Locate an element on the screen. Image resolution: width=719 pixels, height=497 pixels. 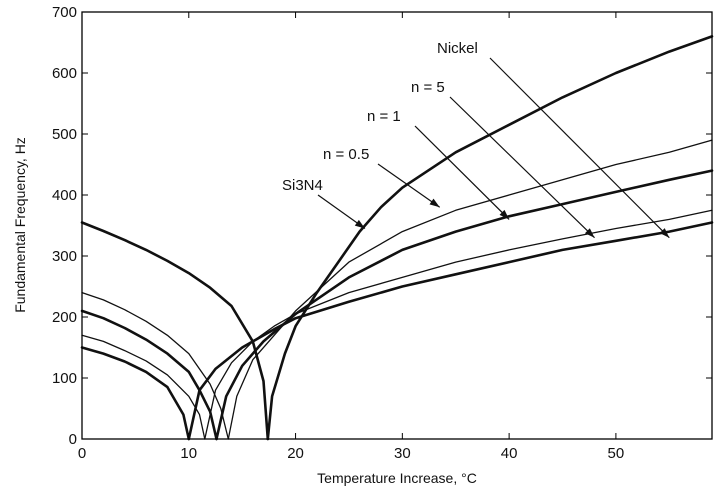
y-tick-label: 400 is located at coordinates (64, 195).